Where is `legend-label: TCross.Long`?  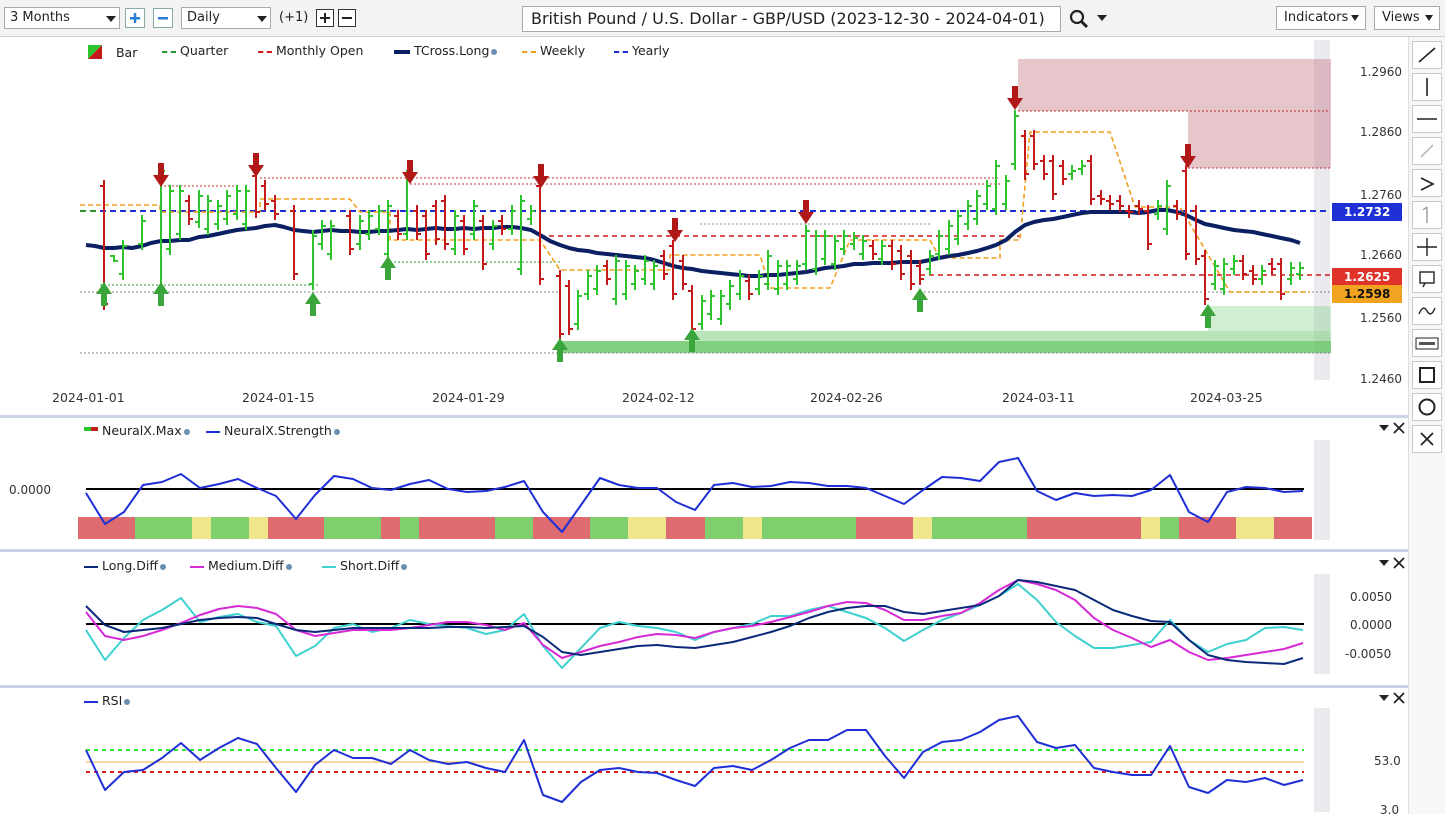 legend-label: TCross.Long is located at coordinates (452, 50).